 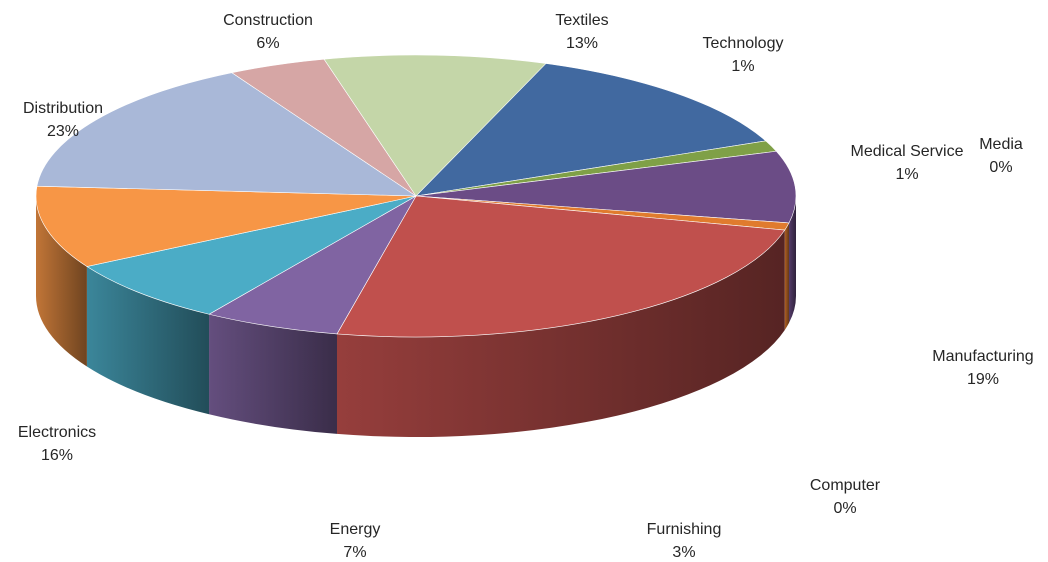 I want to click on data-label-construction: Construction 6%, so click(x=268, y=32).